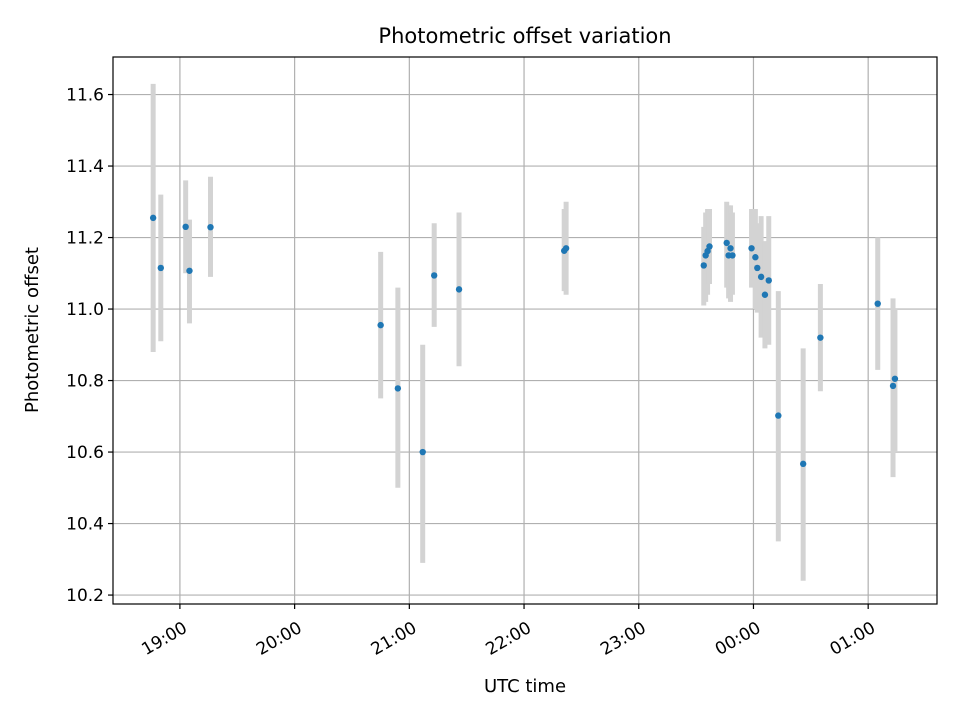  Describe the element at coordinates (85, 96) in the screenshot. I see `y-tick-label: 11.6` at that location.